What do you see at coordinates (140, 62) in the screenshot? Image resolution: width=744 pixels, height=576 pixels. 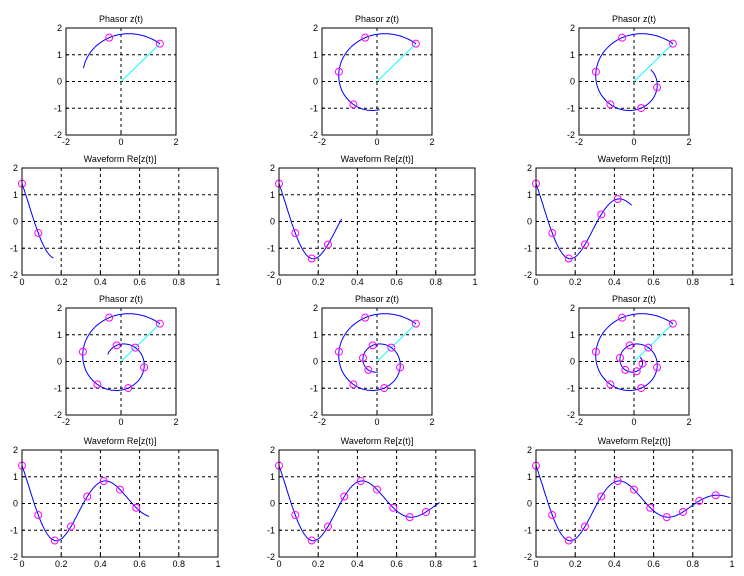 I see `phasor-vector` at bounding box center [140, 62].